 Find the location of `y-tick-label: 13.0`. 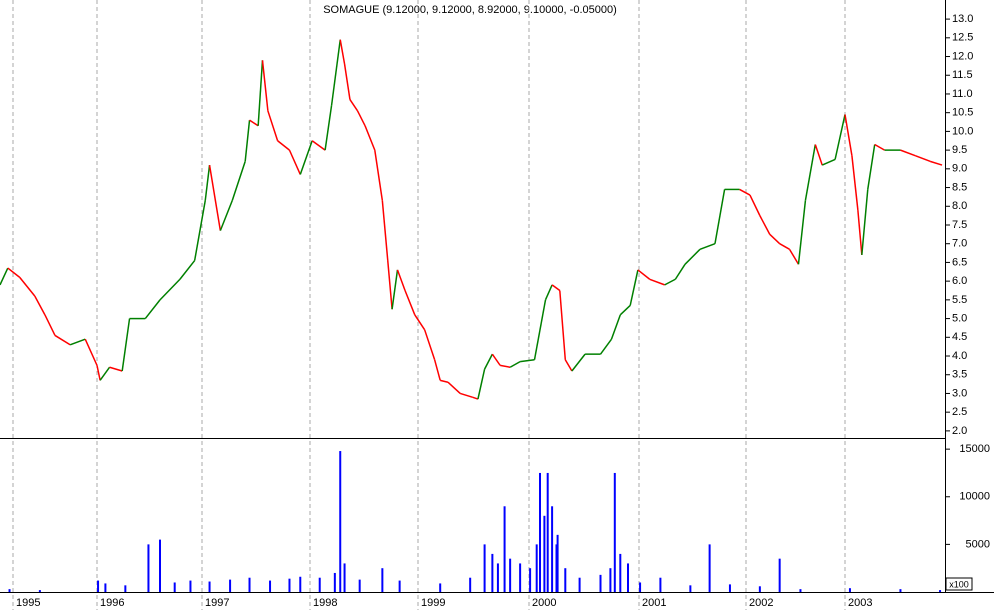

y-tick-label: 13.0 is located at coordinates (962, 19).